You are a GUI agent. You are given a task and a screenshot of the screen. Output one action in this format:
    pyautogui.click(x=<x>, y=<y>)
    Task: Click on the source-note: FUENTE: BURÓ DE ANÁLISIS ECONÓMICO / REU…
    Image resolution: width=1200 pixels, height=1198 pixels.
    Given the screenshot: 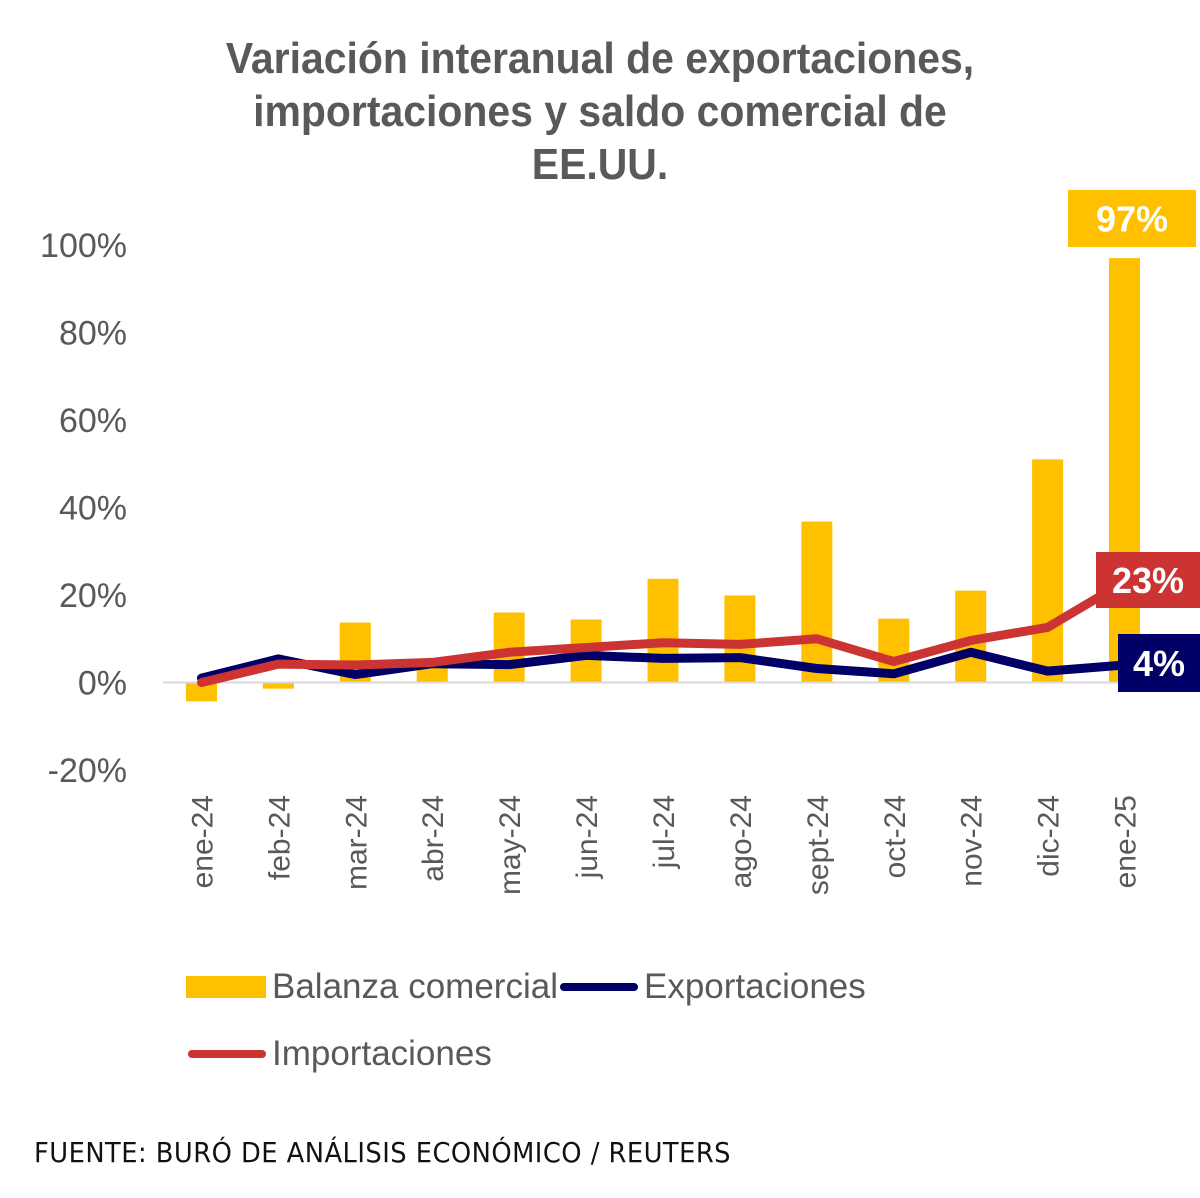 What is the action you would take?
    pyautogui.click(x=383, y=1152)
    